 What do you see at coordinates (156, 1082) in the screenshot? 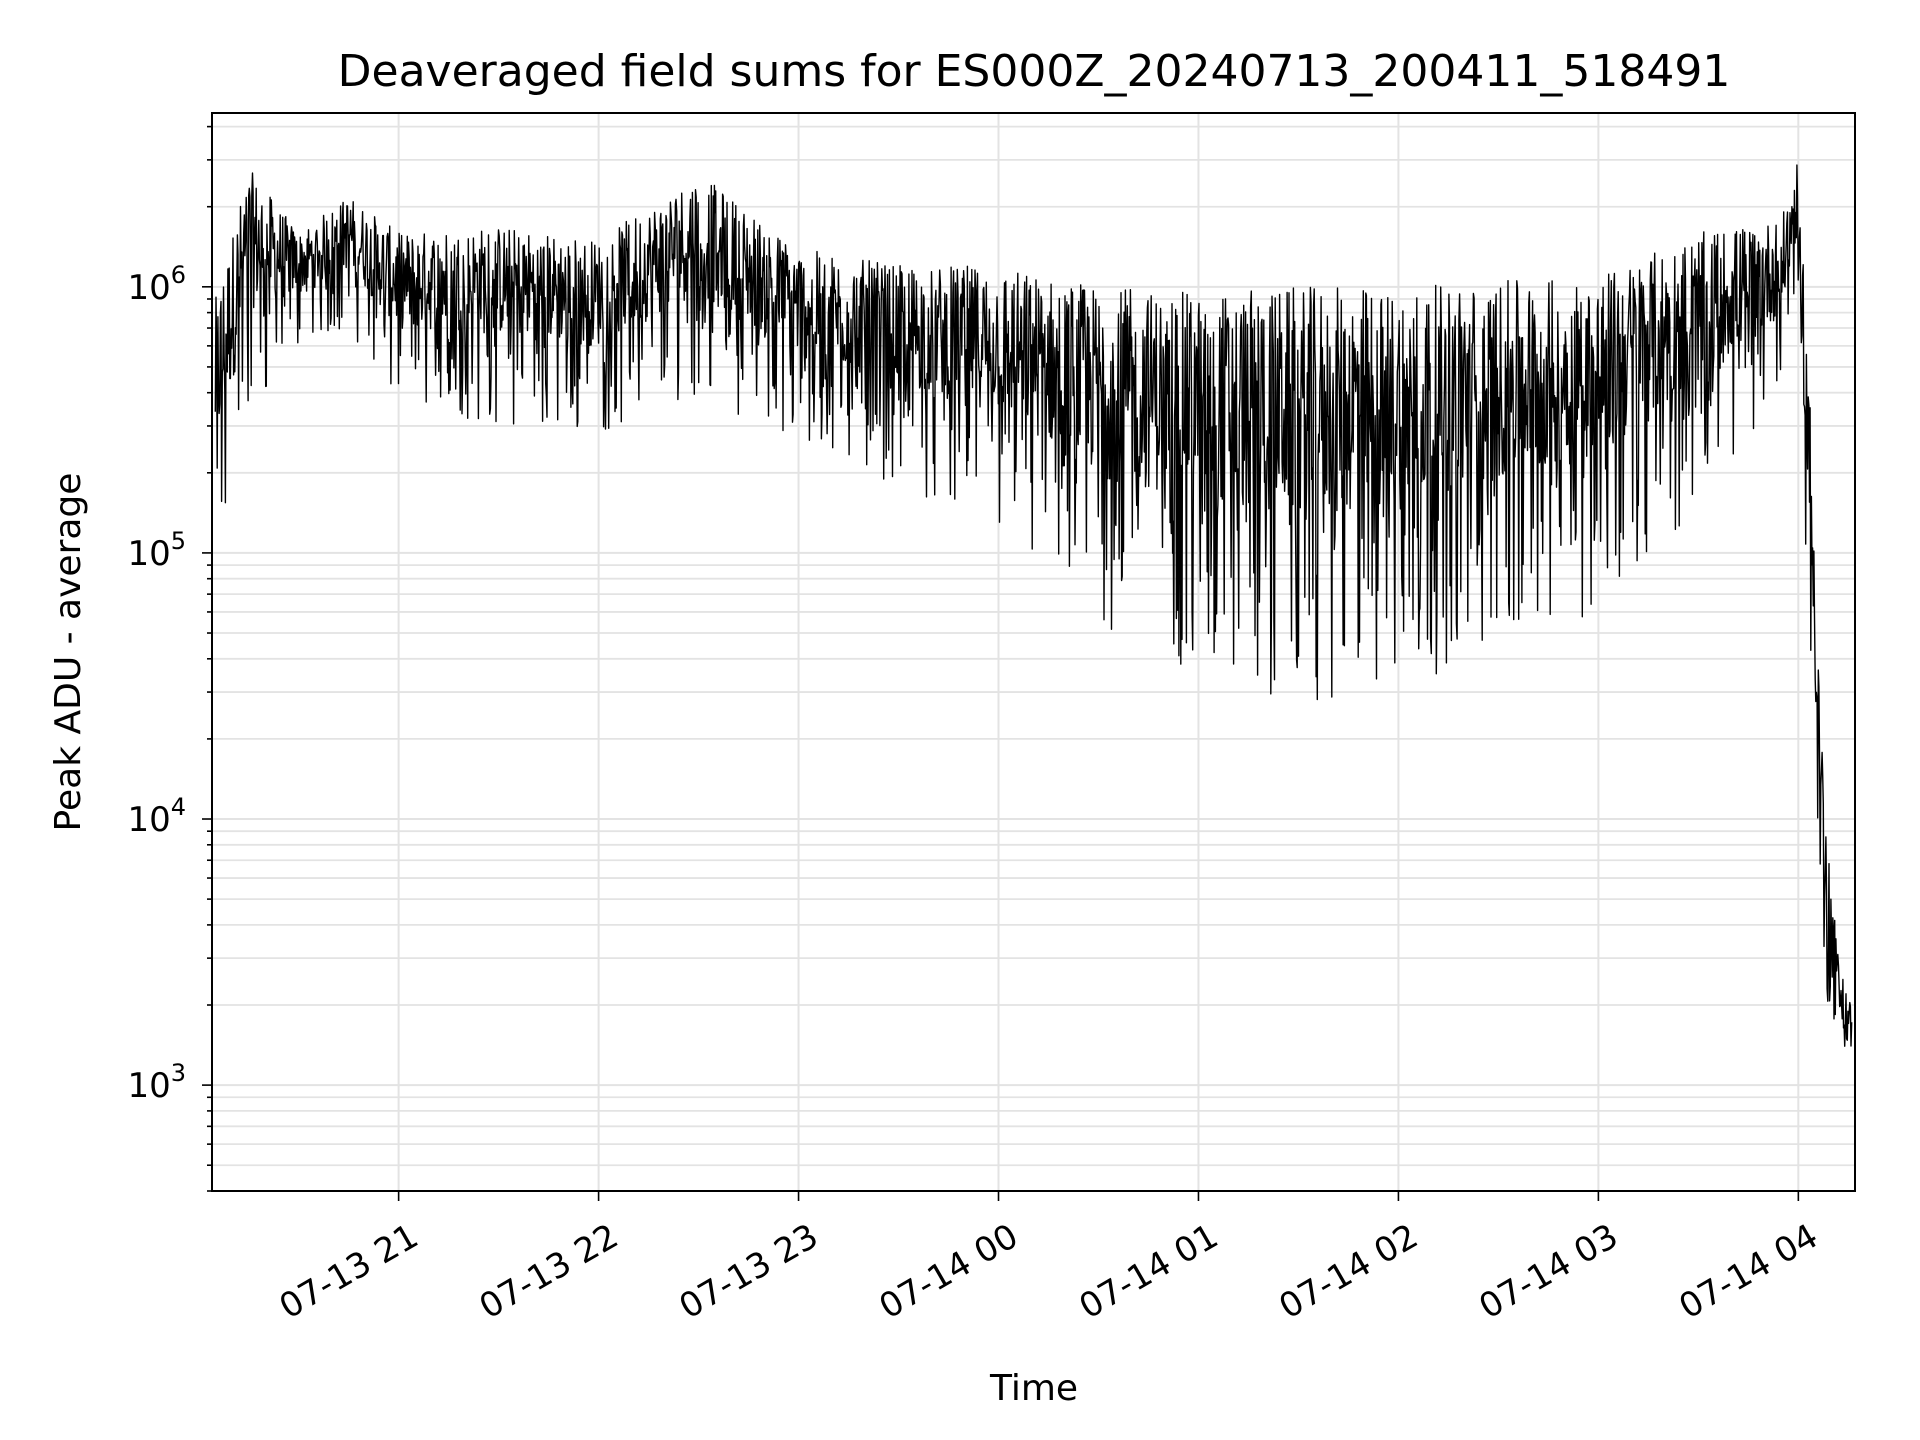
I see `y-tick-label: 10³` at bounding box center [156, 1082].